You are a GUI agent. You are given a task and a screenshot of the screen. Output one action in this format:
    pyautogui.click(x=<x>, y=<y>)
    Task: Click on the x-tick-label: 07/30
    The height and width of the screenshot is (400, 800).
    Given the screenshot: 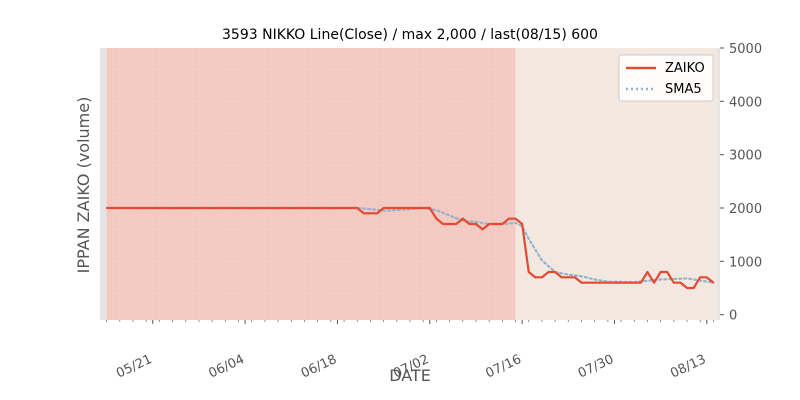 What is the action you would take?
    pyautogui.click(x=596, y=366)
    